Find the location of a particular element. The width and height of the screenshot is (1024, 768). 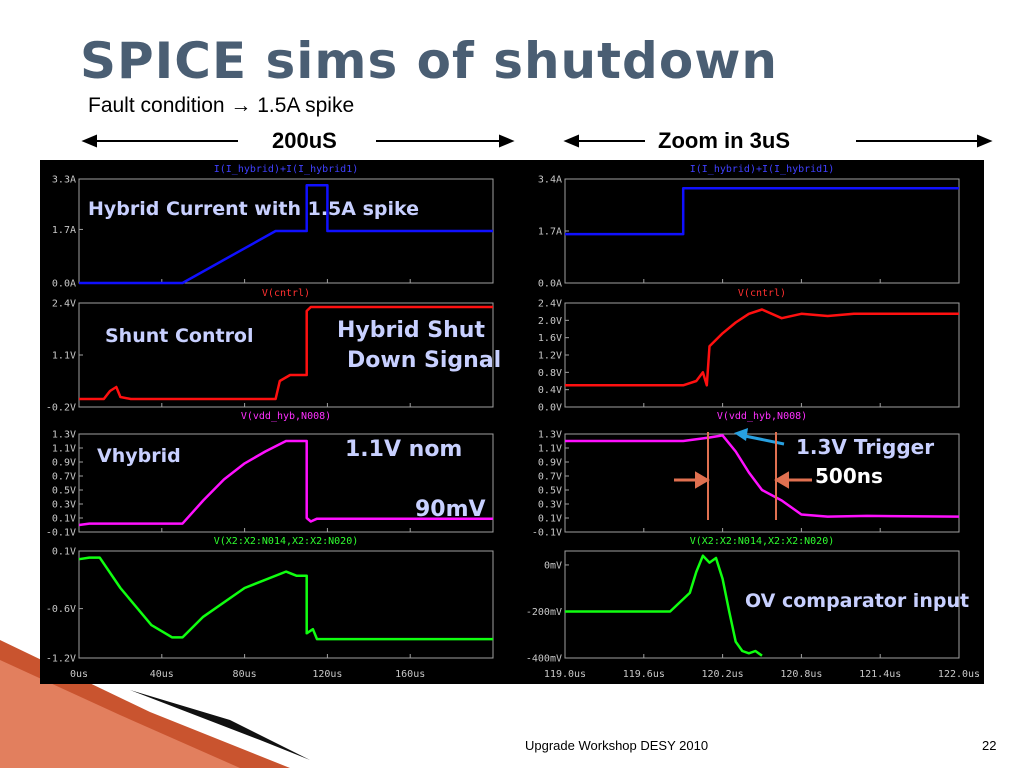

right-plot-1-ytick: 0.0A is located at coordinates (550, 284).